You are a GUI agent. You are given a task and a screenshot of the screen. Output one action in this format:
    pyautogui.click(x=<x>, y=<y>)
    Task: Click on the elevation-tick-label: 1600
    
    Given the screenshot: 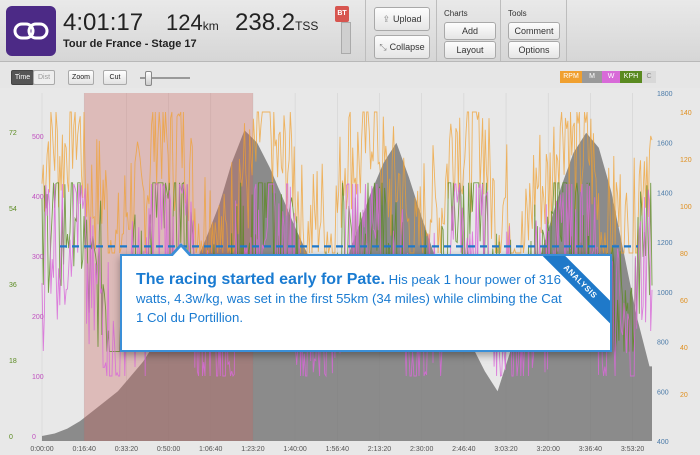 What is the action you would take?
    pyautogui.click(x=665, y=144)
    